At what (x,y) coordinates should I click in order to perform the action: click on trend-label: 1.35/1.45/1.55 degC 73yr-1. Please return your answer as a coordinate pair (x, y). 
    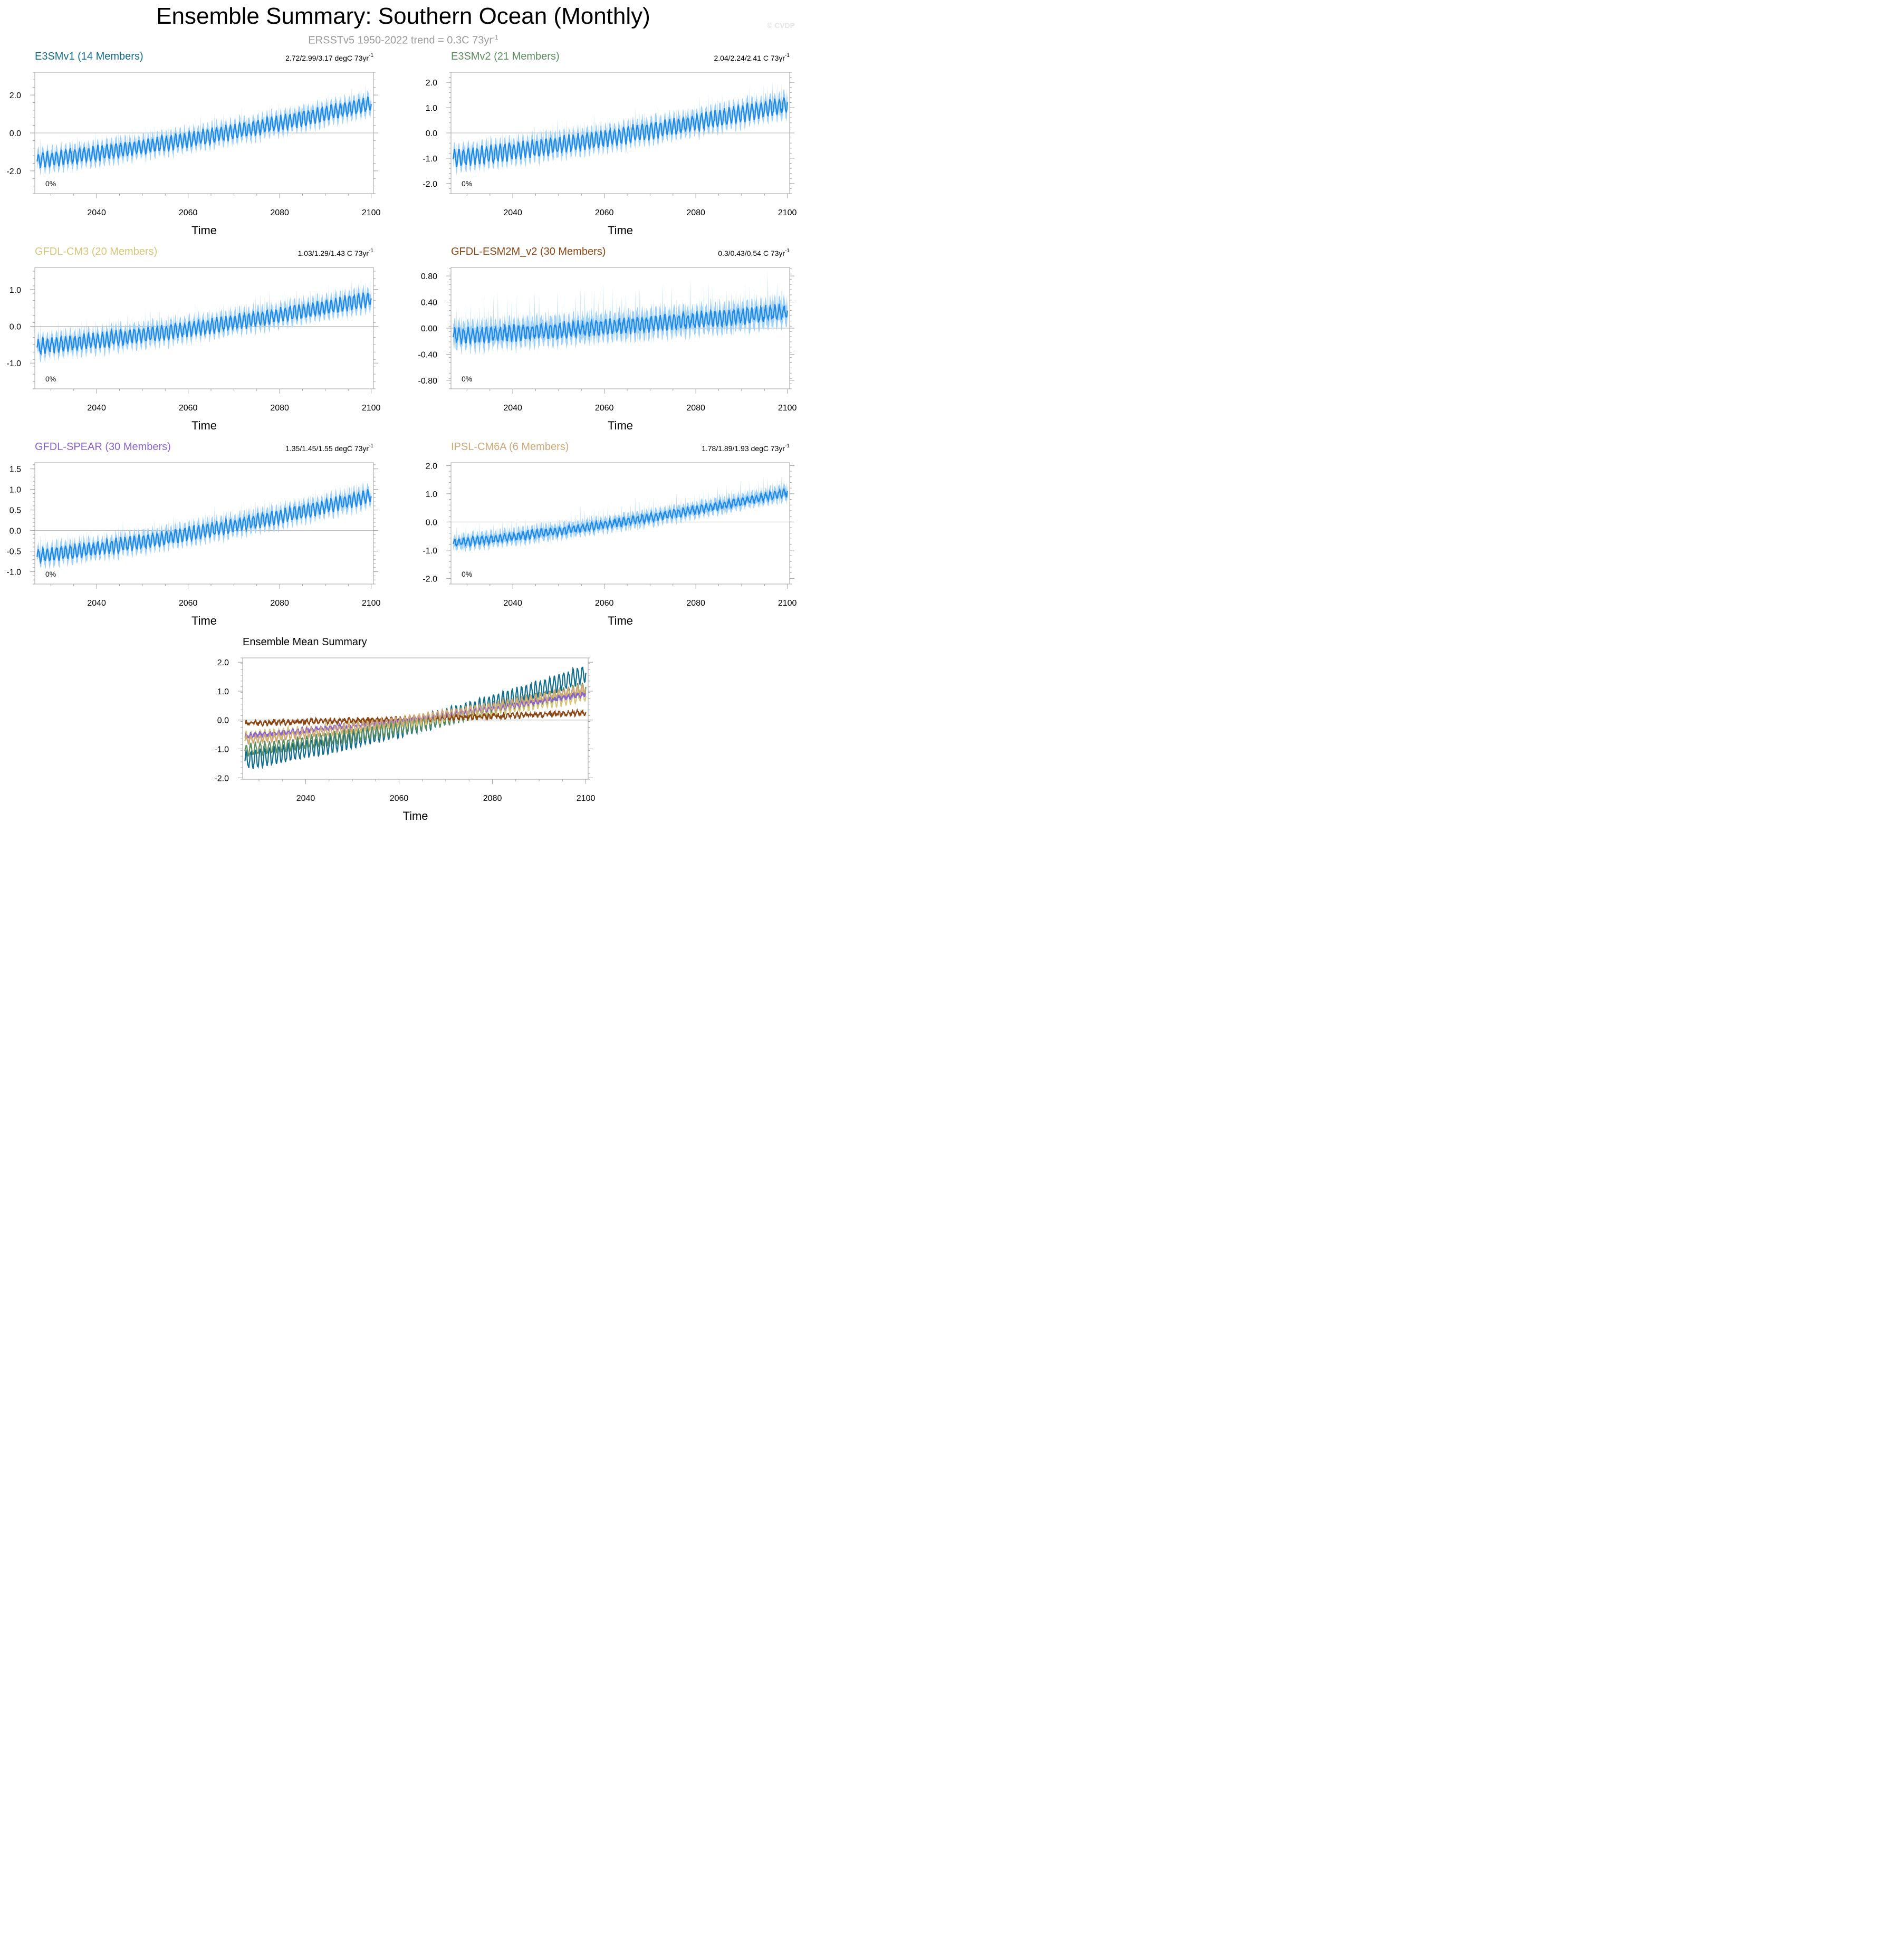
    Looking at the image, I should click on (329, 448).